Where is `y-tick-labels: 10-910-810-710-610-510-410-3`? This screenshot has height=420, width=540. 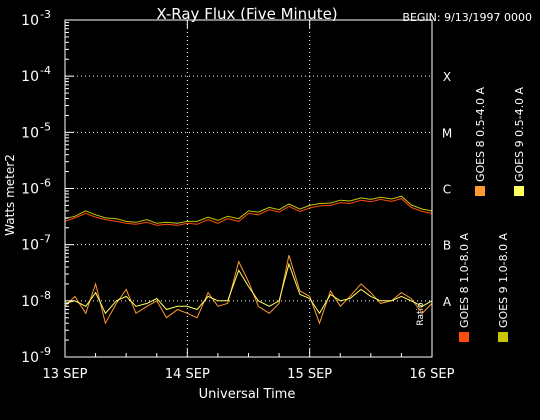 y-tick-labels: 10-910-810-710-610-510-410-3 is located at coordinates (36, 187).